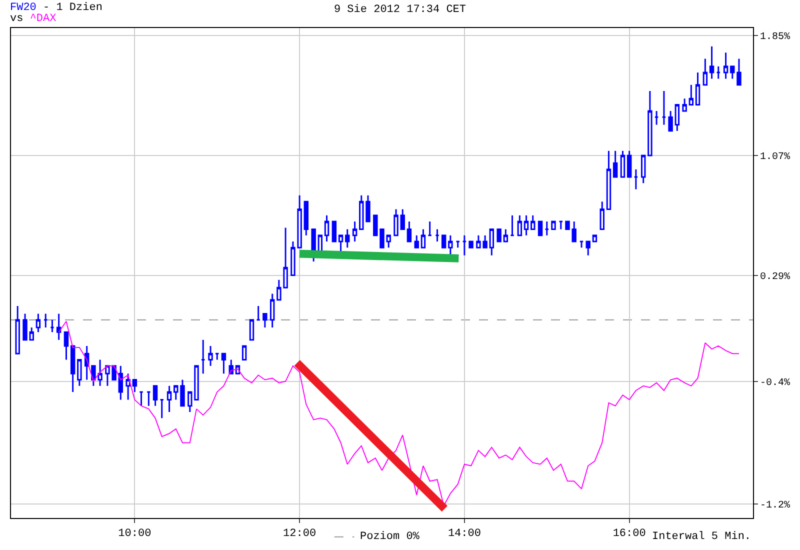  Describe the element at coordinates (390, 537) in the screenshot. I see `legend-label: Poziom 0%` at that location.